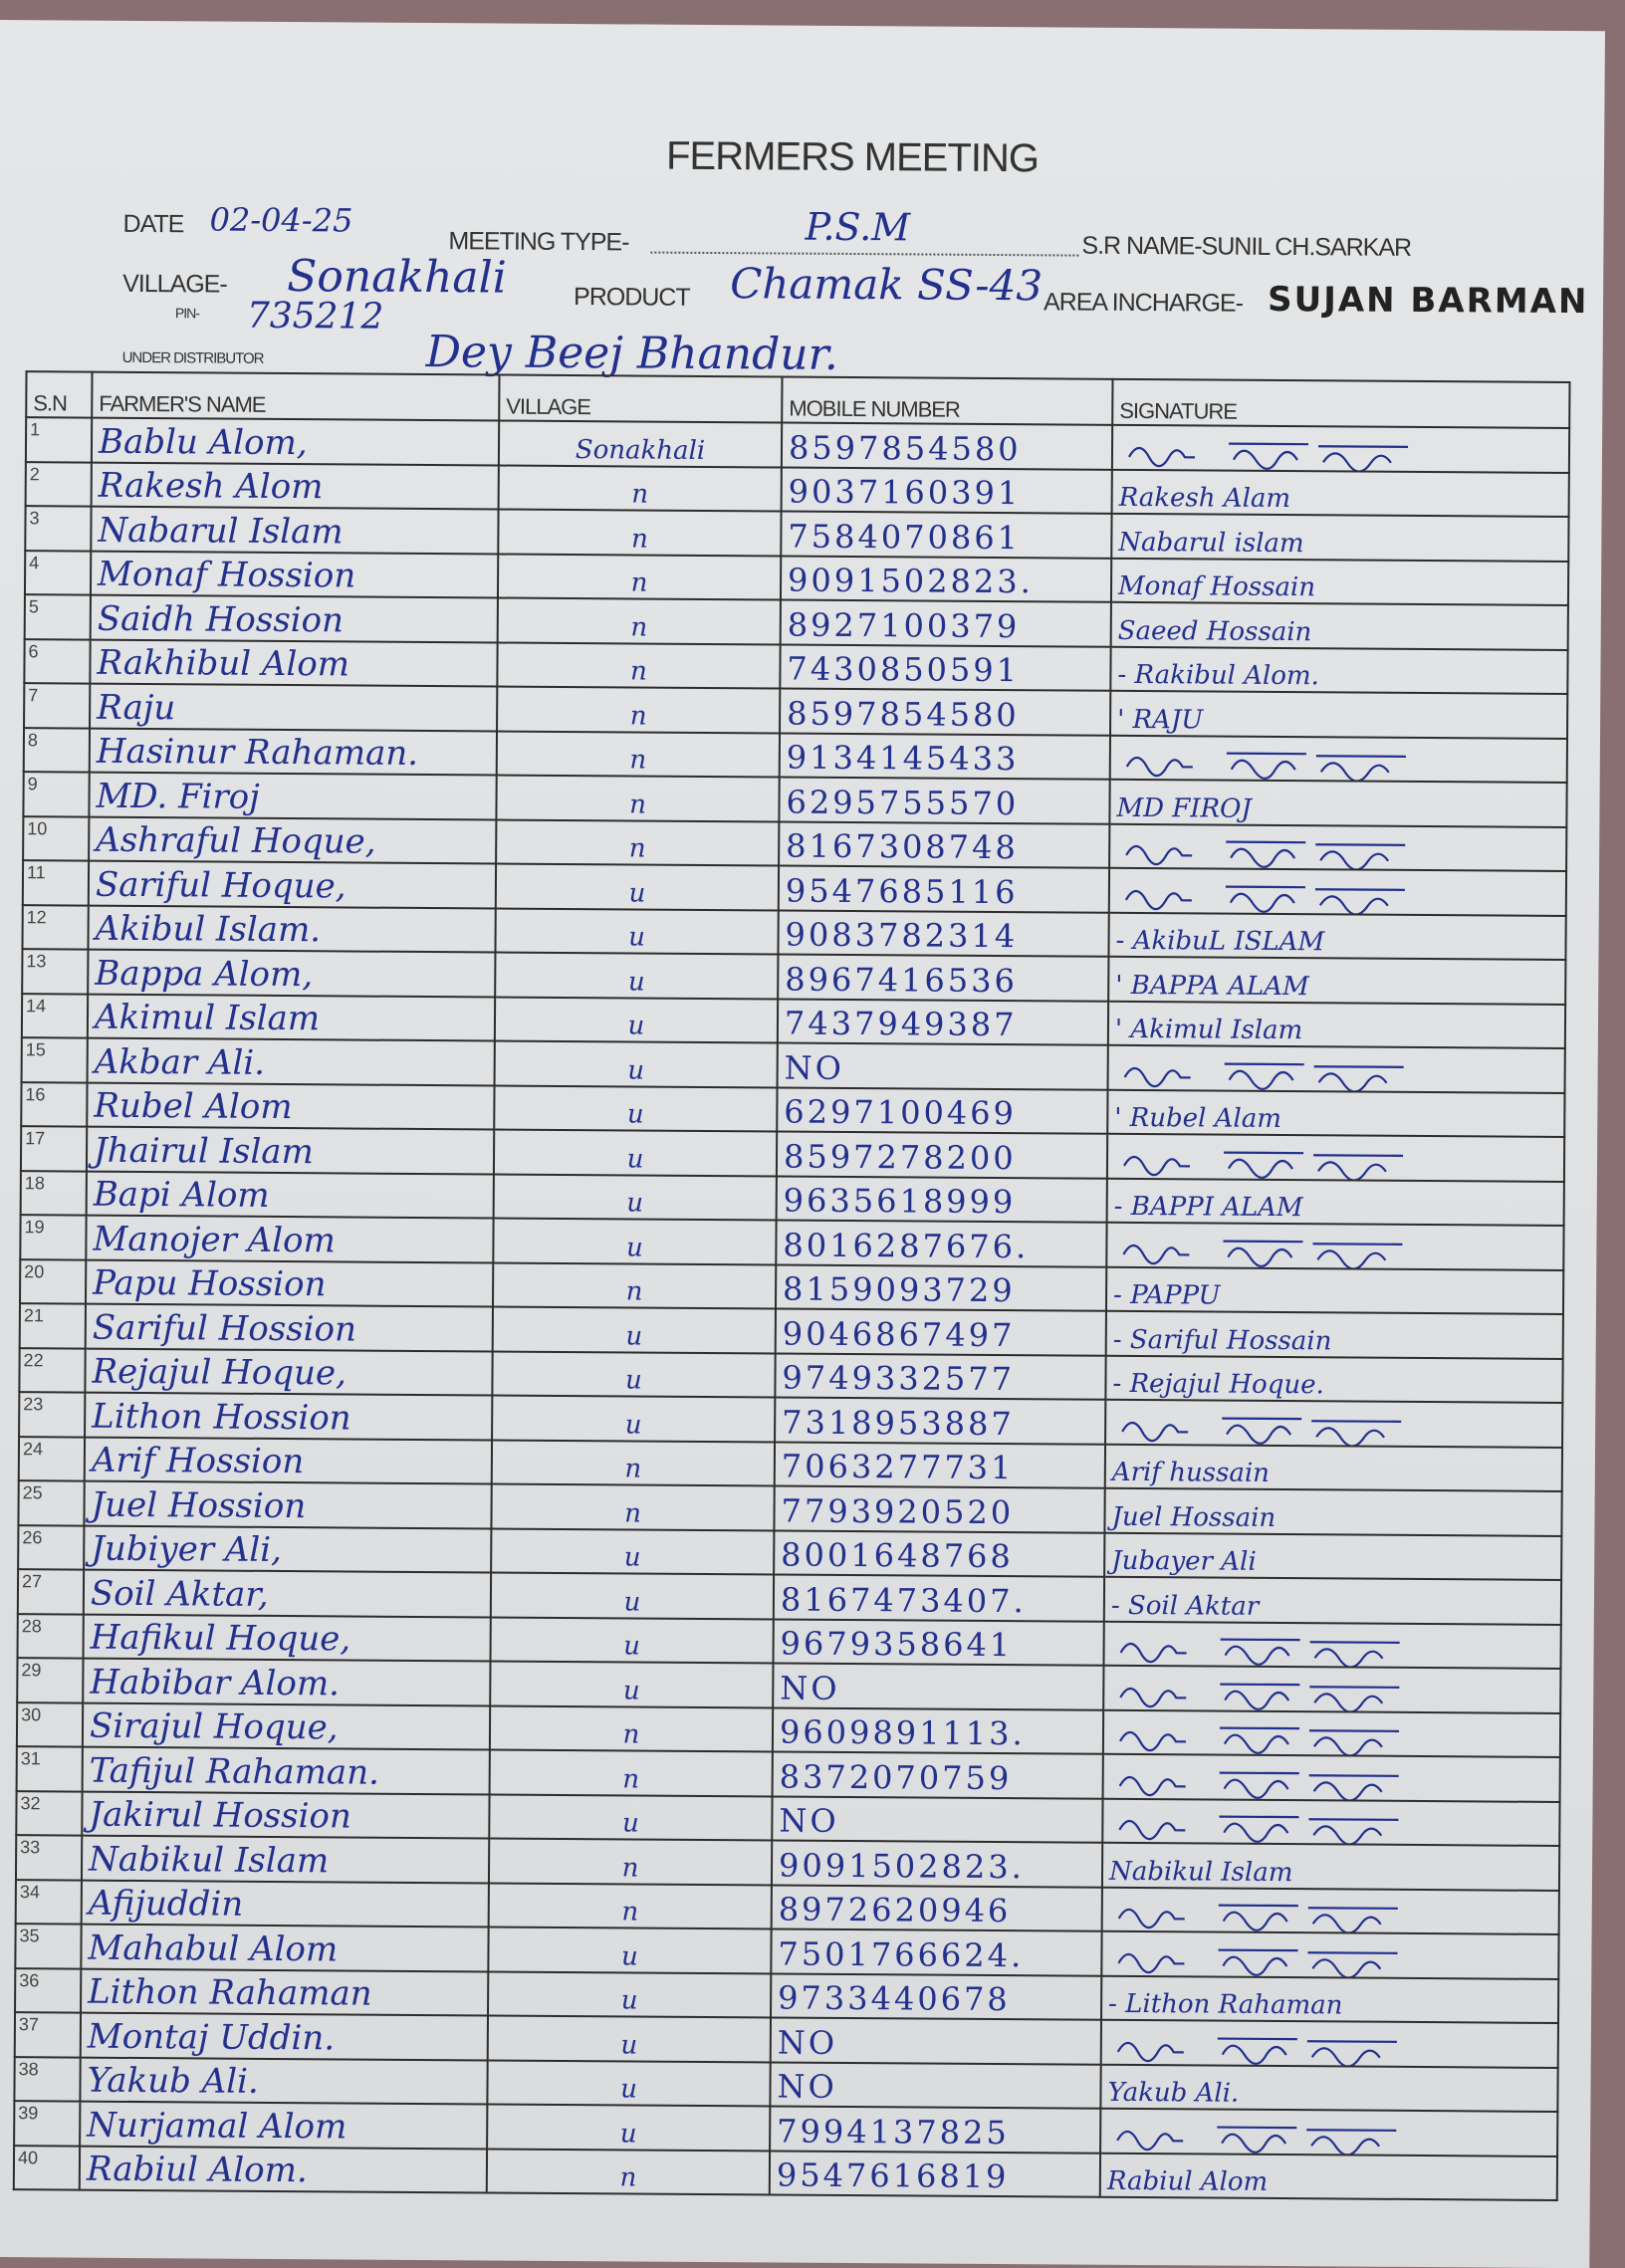  Describe the element at coordinates (48, 2035) in the screenshot. I see `serial-number: 37` at that location.